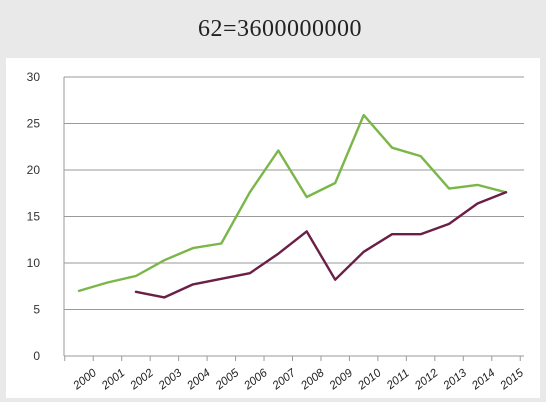 Image resolution: width=546 pixels, height=402 pixels. Describe the element at coordinates (227, 380) in the screenshot. I see `x-tick-label: 2005` at that location.